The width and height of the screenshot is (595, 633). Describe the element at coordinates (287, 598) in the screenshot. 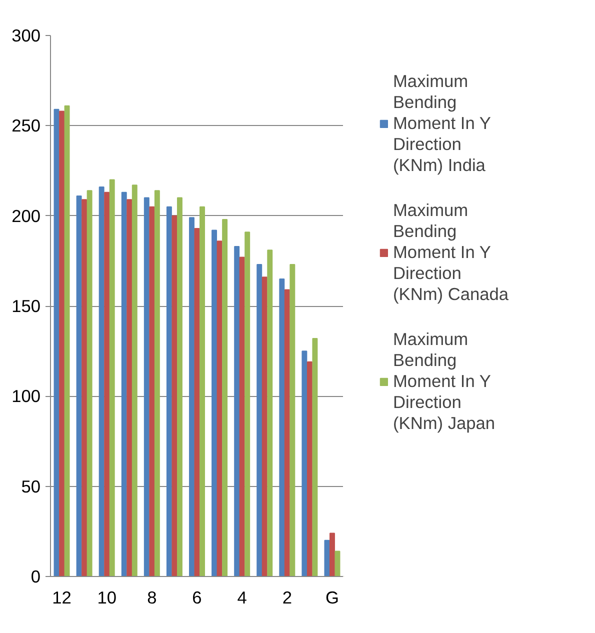

I see `x-tick-label: 2` at that location.